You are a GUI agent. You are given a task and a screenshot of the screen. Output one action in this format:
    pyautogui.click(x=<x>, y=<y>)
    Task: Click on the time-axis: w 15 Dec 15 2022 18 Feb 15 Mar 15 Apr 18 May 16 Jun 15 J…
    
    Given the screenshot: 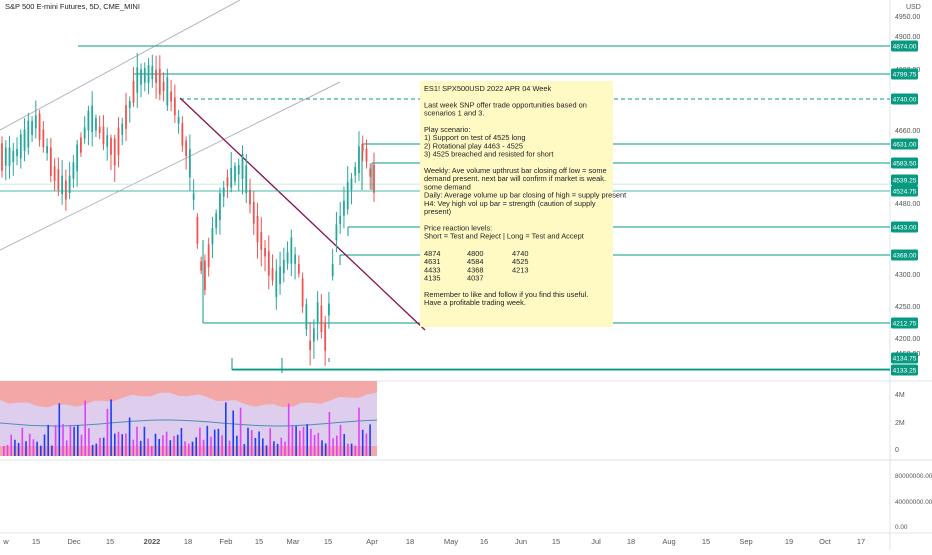 What is the action you would take?
    pyautogui.click(x=433, y=541)
    